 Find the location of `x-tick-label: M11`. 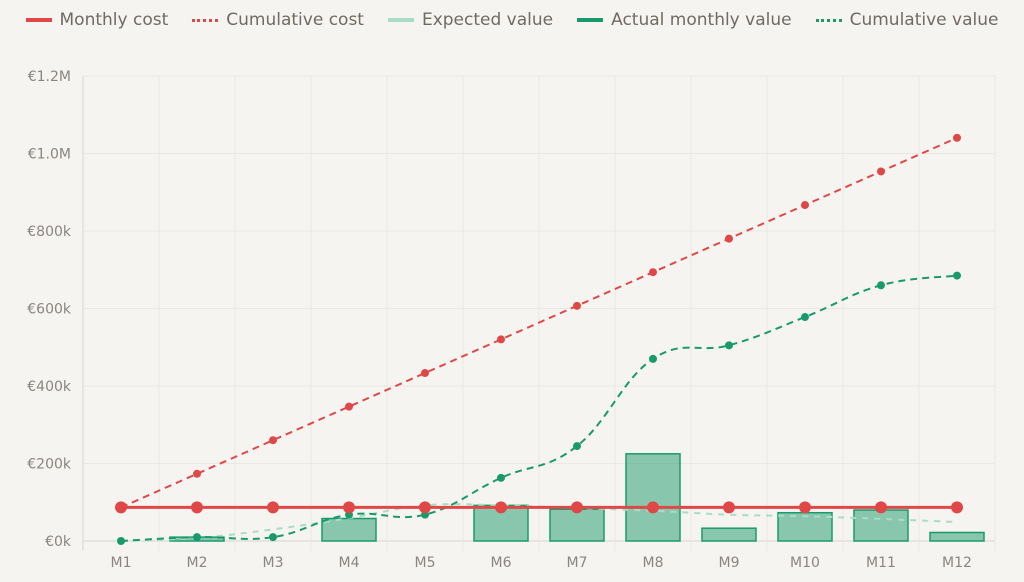

x-tick-label: M11 is located at coordinates (881, 563).